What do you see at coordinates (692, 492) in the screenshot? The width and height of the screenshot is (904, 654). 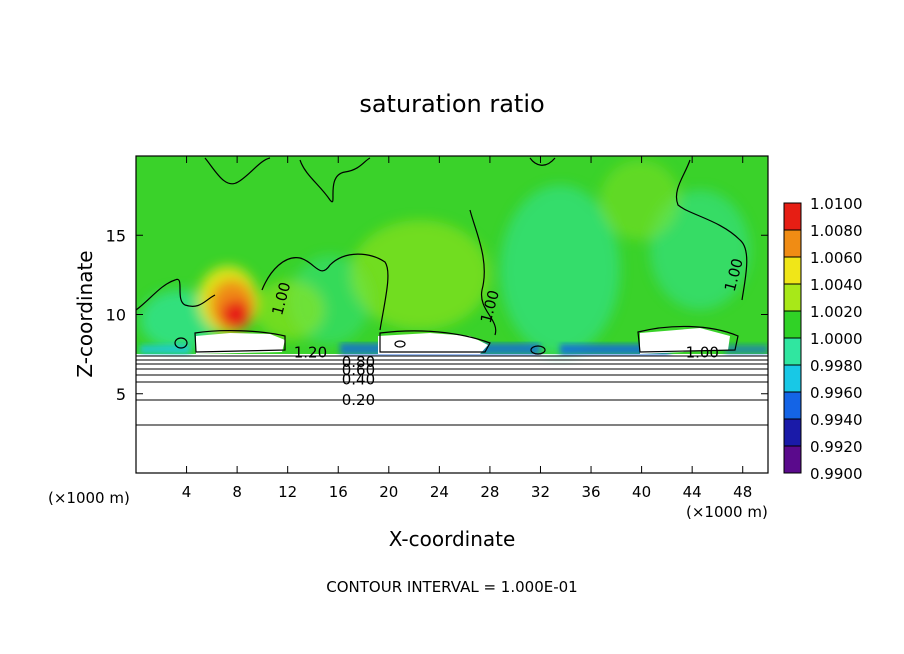 I see `x-tick-label: 44` at bounding box center [692, 492].